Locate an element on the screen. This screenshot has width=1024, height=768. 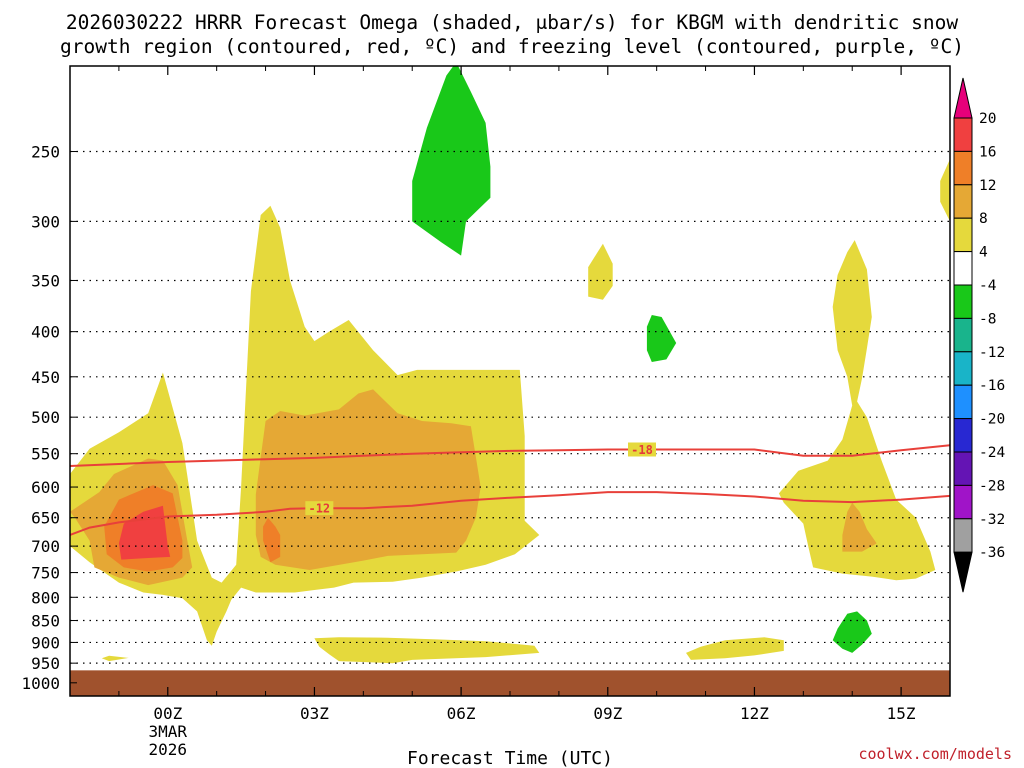
x-axis-title: Forecast Time (UTC) is located at coordinates (510, 758).